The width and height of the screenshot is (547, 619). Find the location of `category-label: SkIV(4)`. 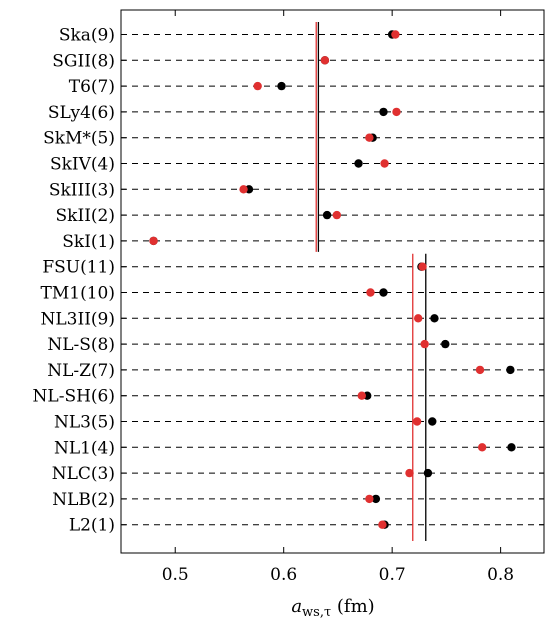

category-label: SkIV(4) is located at coordinates (82, 165).